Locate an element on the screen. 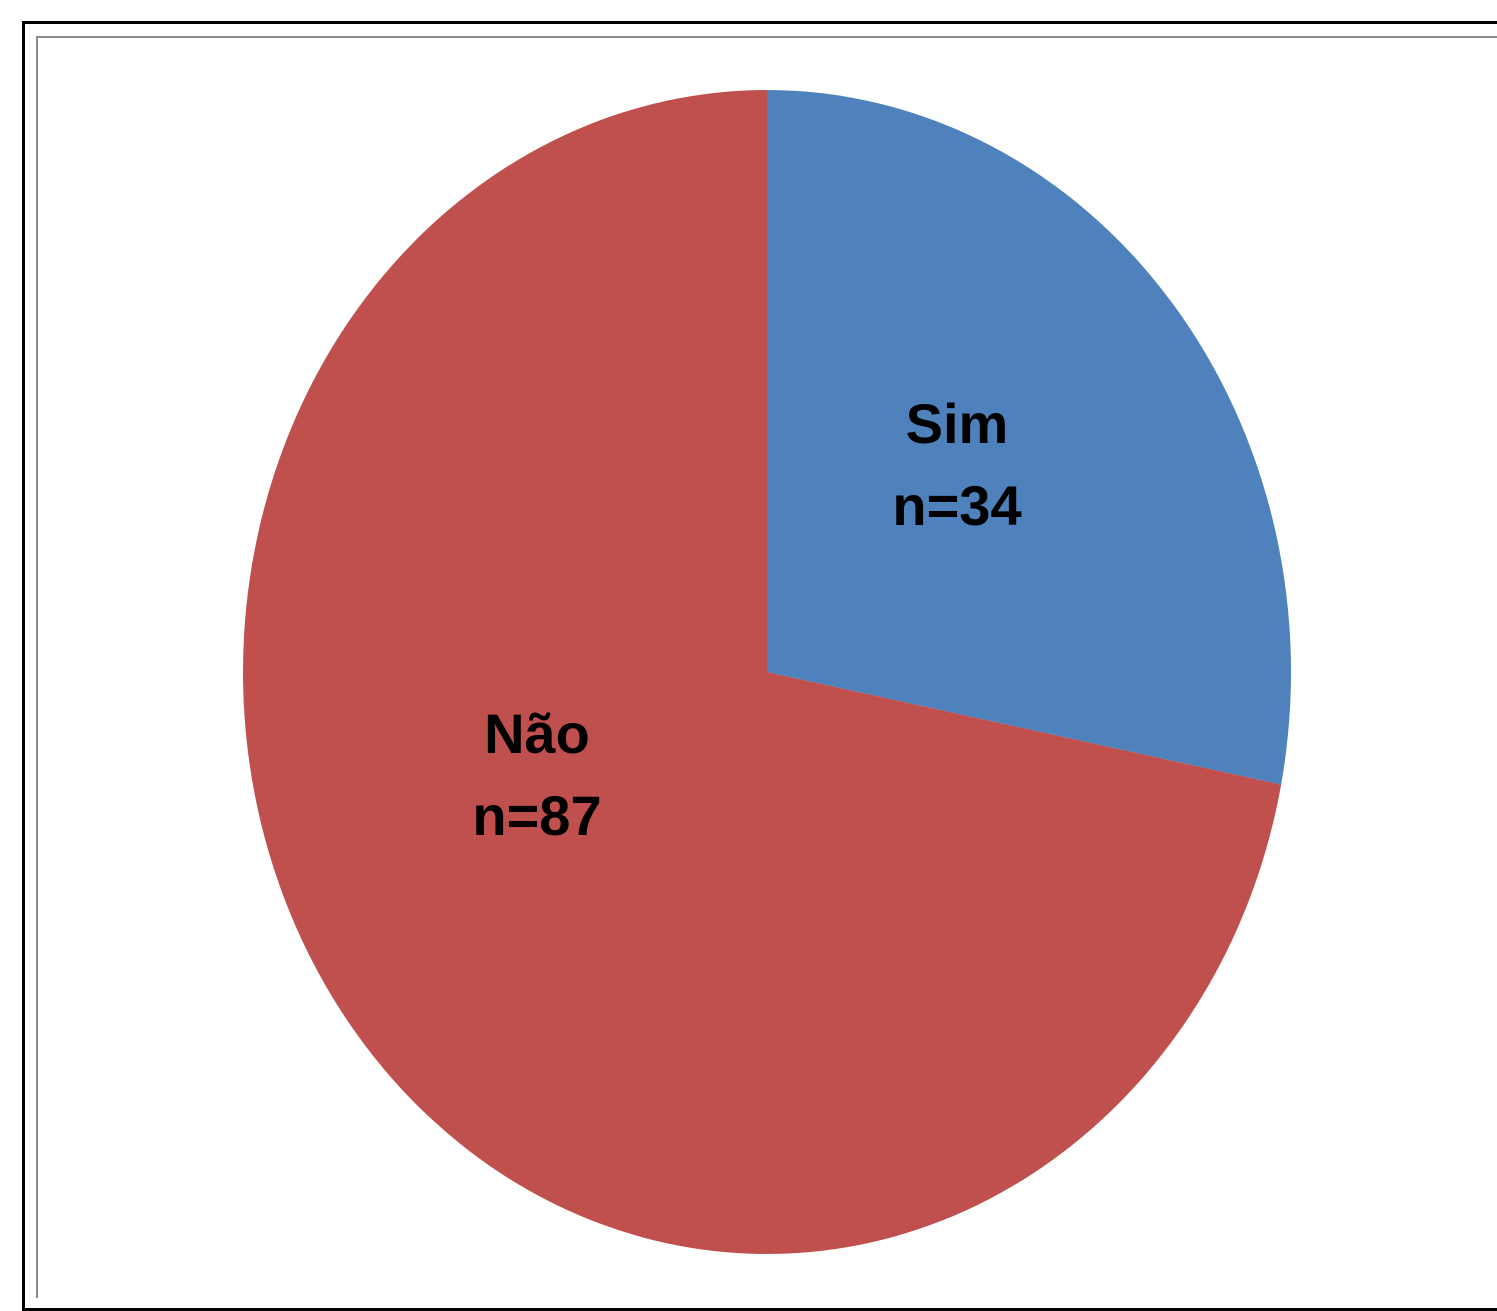  slice-category-label: Sim is located at coordinates (957, 423).